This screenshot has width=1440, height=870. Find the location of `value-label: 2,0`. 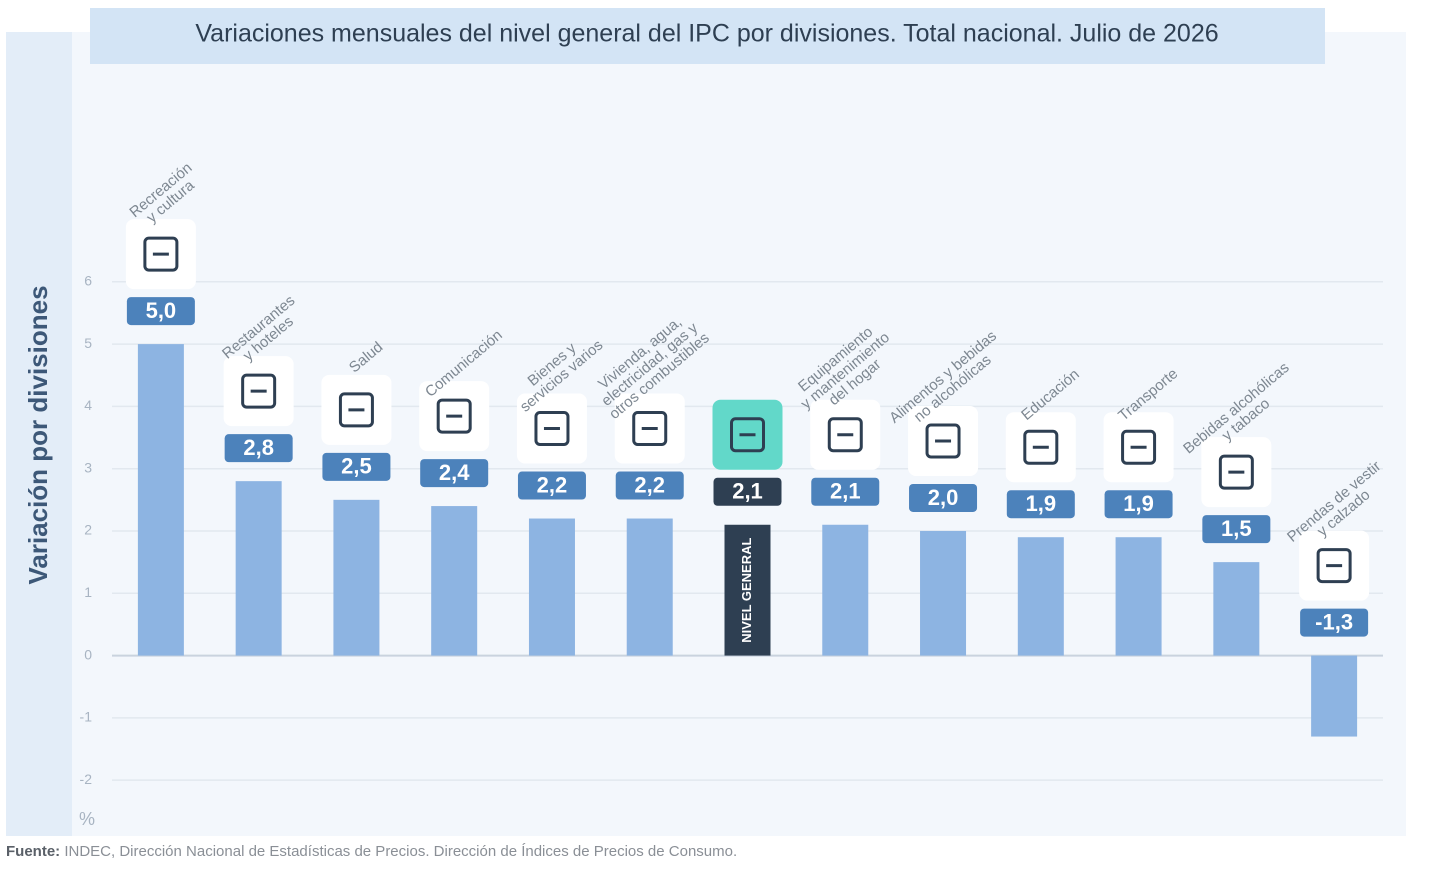

value-label: 2,0 is located at coordinates (943, 497).